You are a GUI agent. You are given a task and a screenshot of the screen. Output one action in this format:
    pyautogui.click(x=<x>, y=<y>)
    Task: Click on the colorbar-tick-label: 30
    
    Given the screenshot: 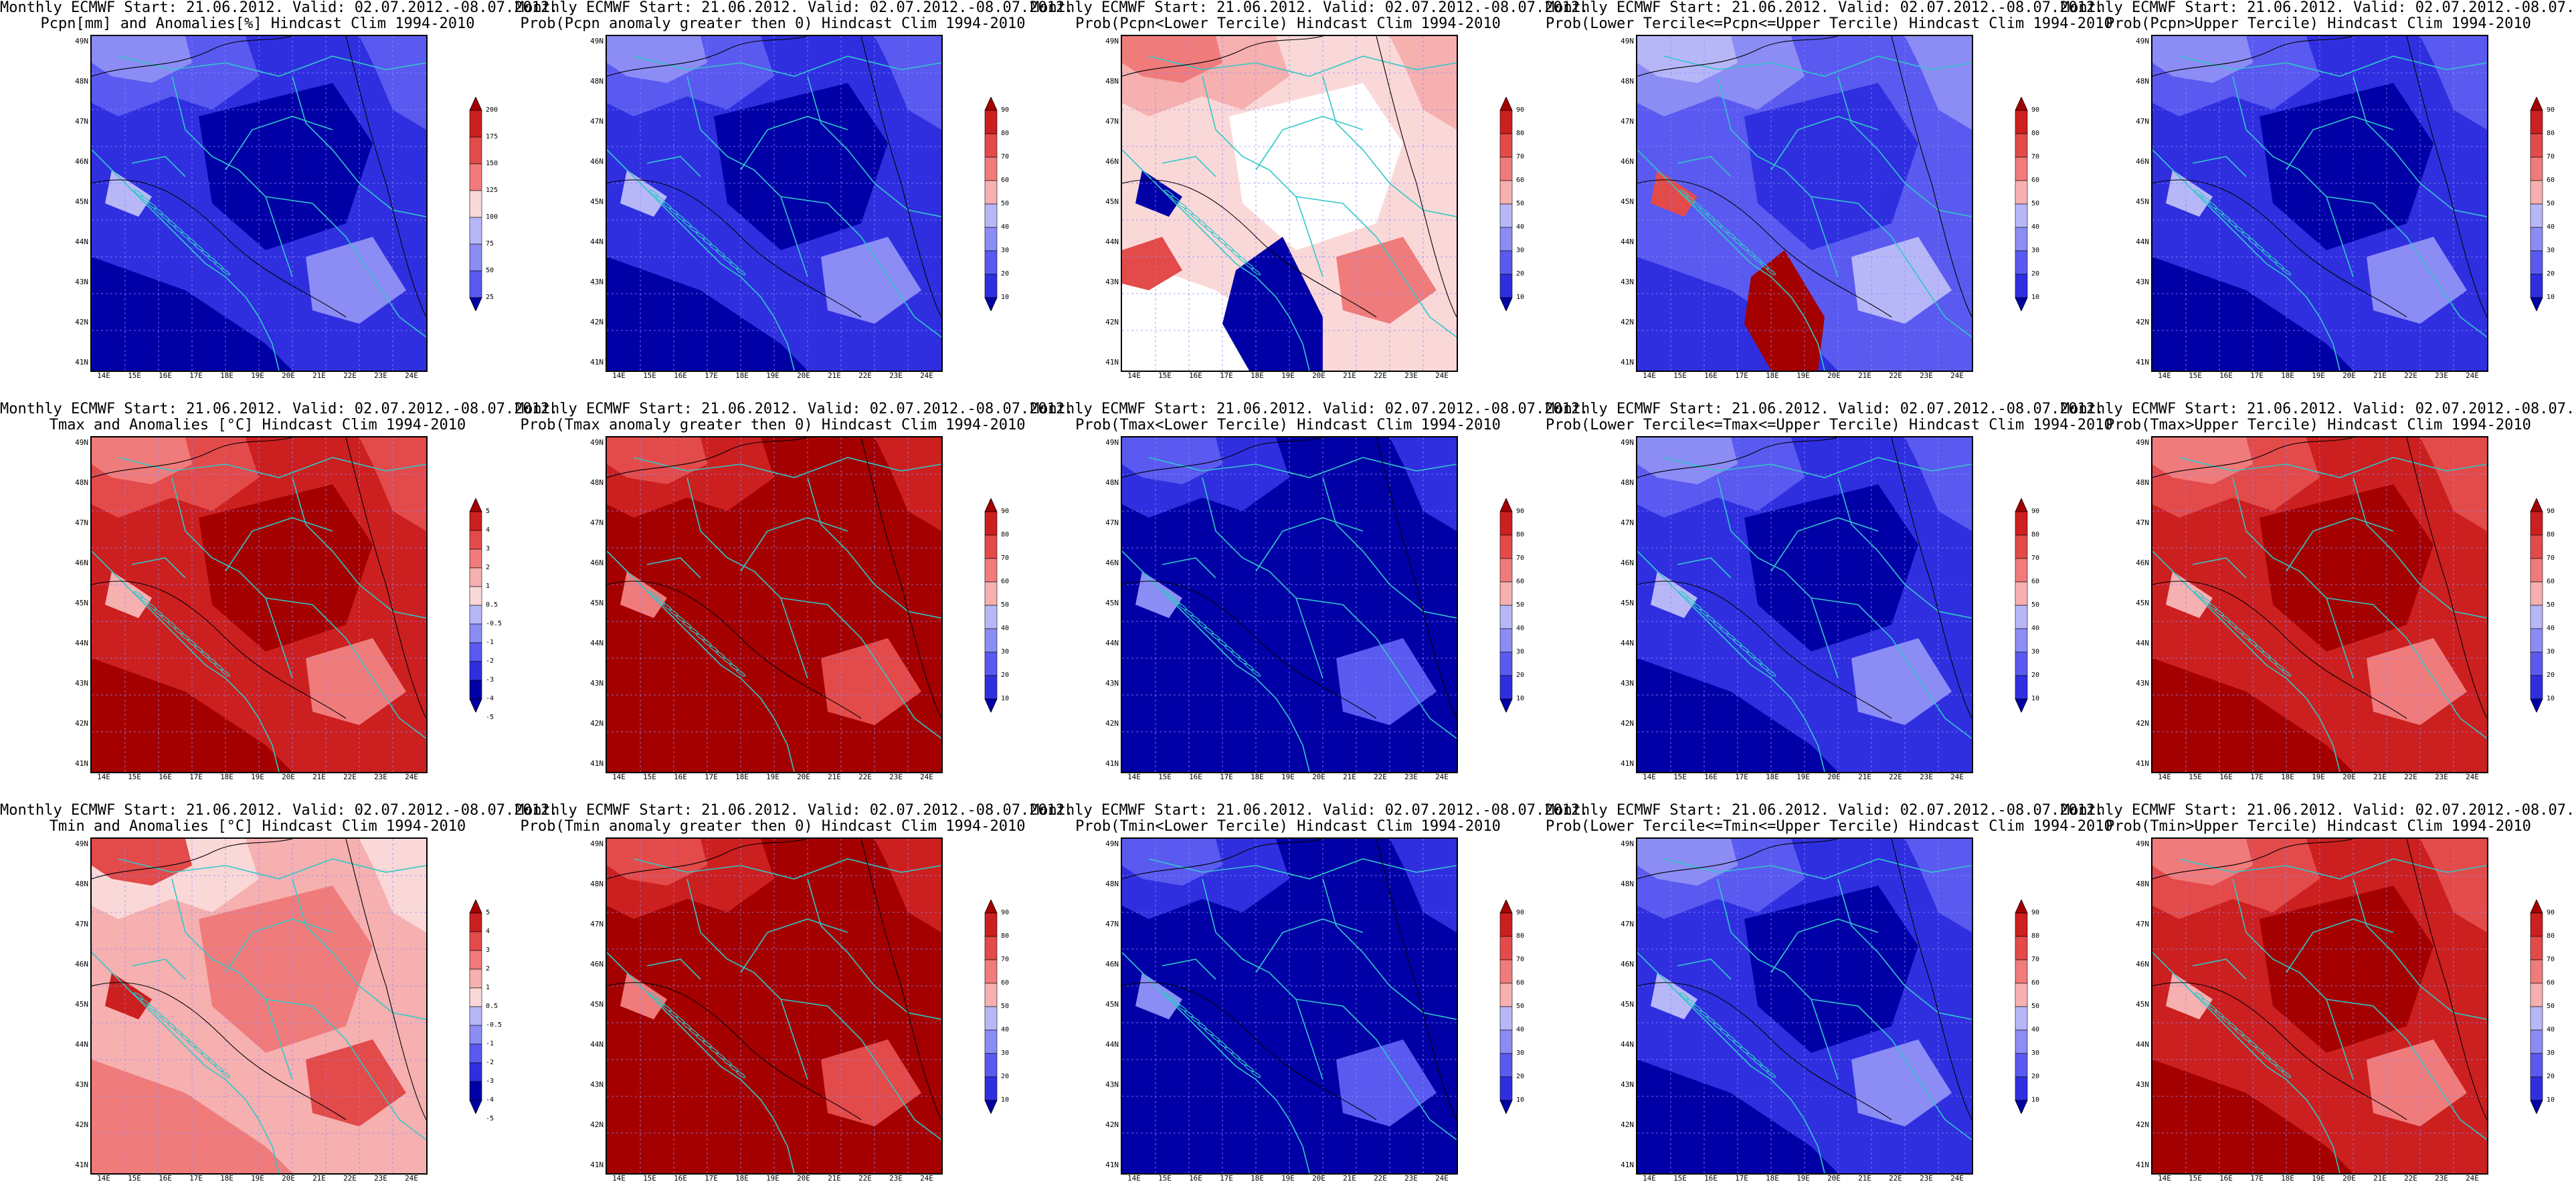 What is the action you would take?
    pyautogui.click(x=1005, y=250)
    